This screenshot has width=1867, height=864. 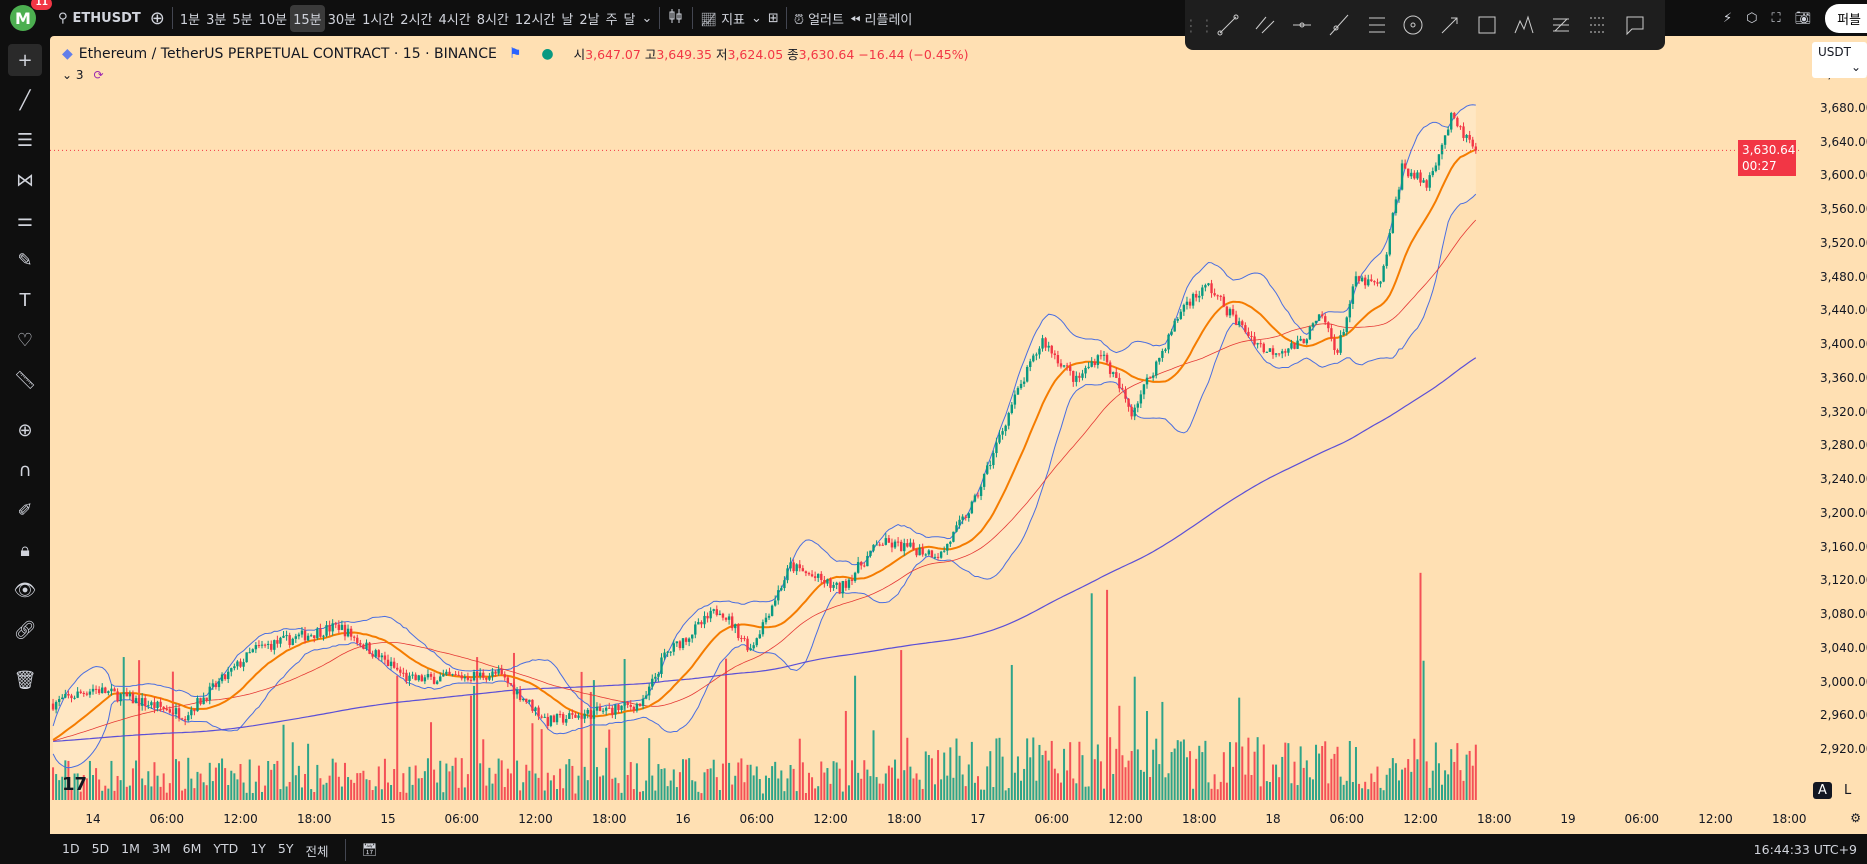 I want to click on settings-hexagon-icon: ⬡, so click(x=1752, y=18).